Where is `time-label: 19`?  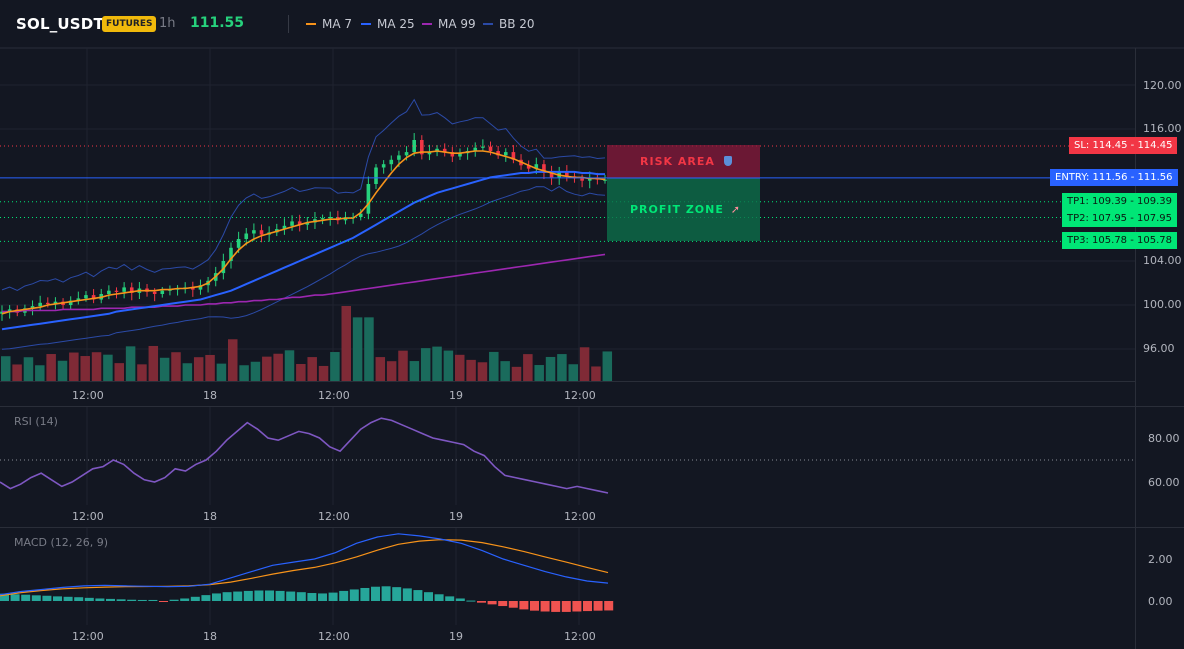
time-label: 19 is located at coordinates (456, 636).